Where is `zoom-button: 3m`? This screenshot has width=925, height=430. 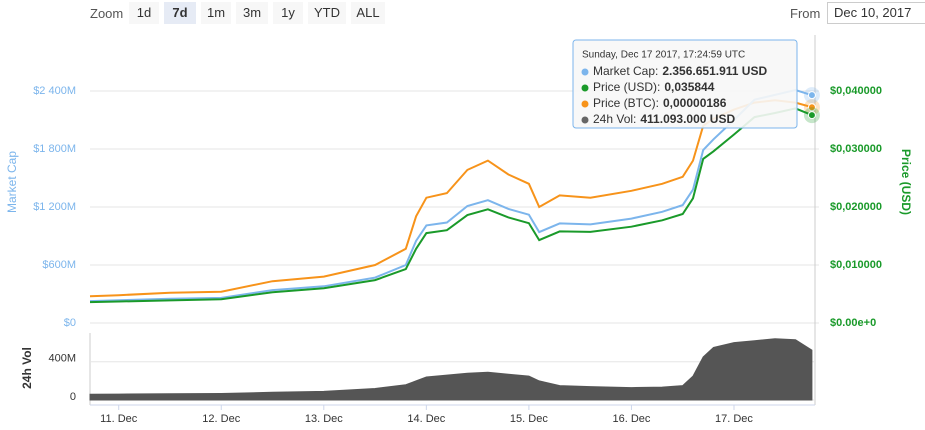
zoom-button: 3m is located at coordinates (252, 13).